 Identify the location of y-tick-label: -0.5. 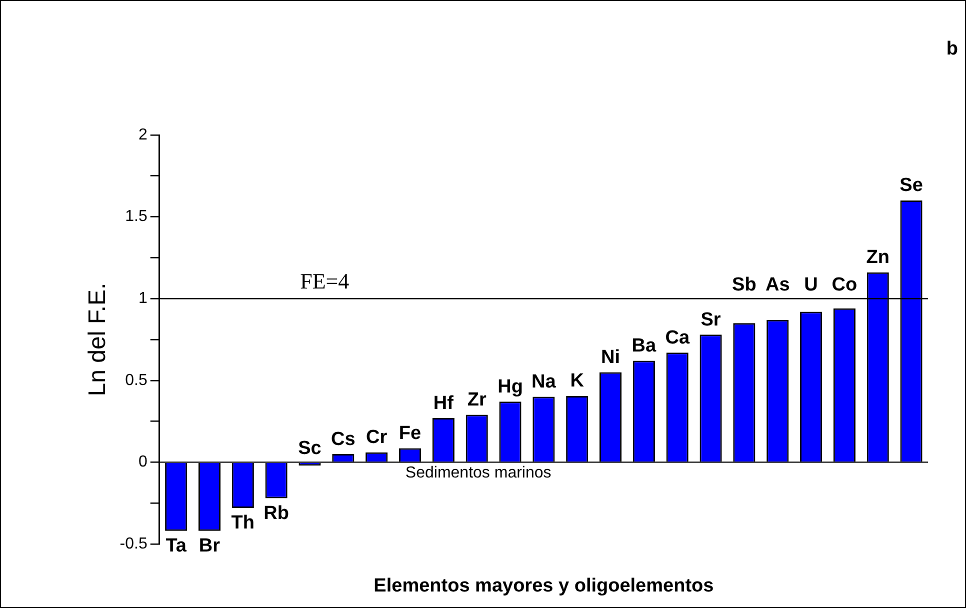
(134, 543).